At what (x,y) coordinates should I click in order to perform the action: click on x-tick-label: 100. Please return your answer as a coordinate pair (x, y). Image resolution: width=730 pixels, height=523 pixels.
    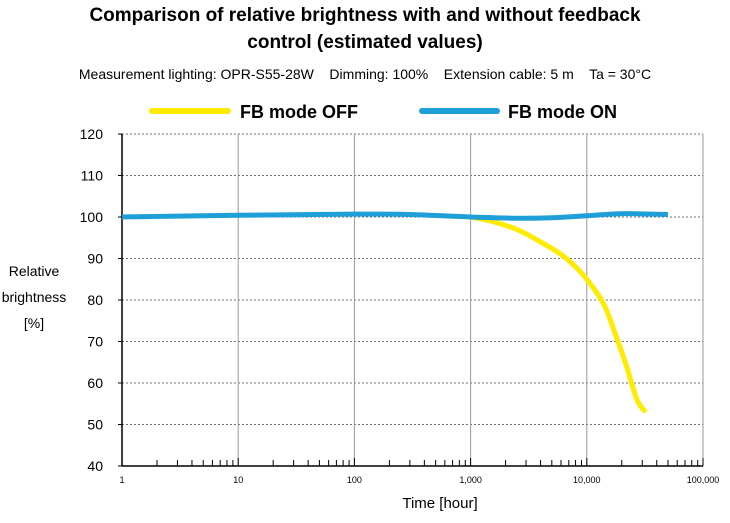
    Looking at the image, I should click on (354, 480).